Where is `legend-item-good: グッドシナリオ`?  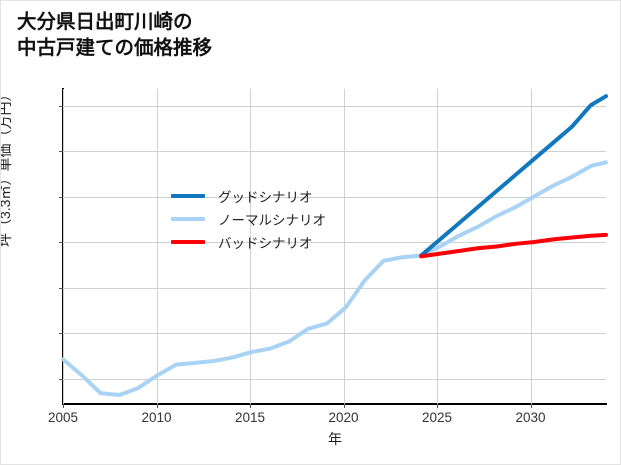 legend-item-good: グッドシナリオ is located at coordinates (278, 195).